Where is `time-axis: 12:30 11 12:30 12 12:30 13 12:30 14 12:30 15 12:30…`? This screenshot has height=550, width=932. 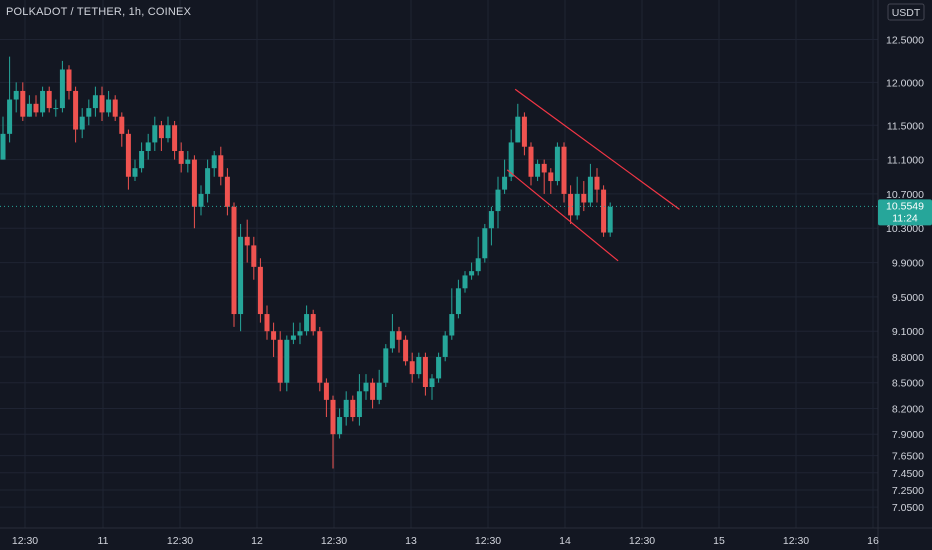 time-axis: 12:30 11 12:30 12 12:30 13 12:30 14 12:30 15 12:30… is located at coordinates (445, 541).